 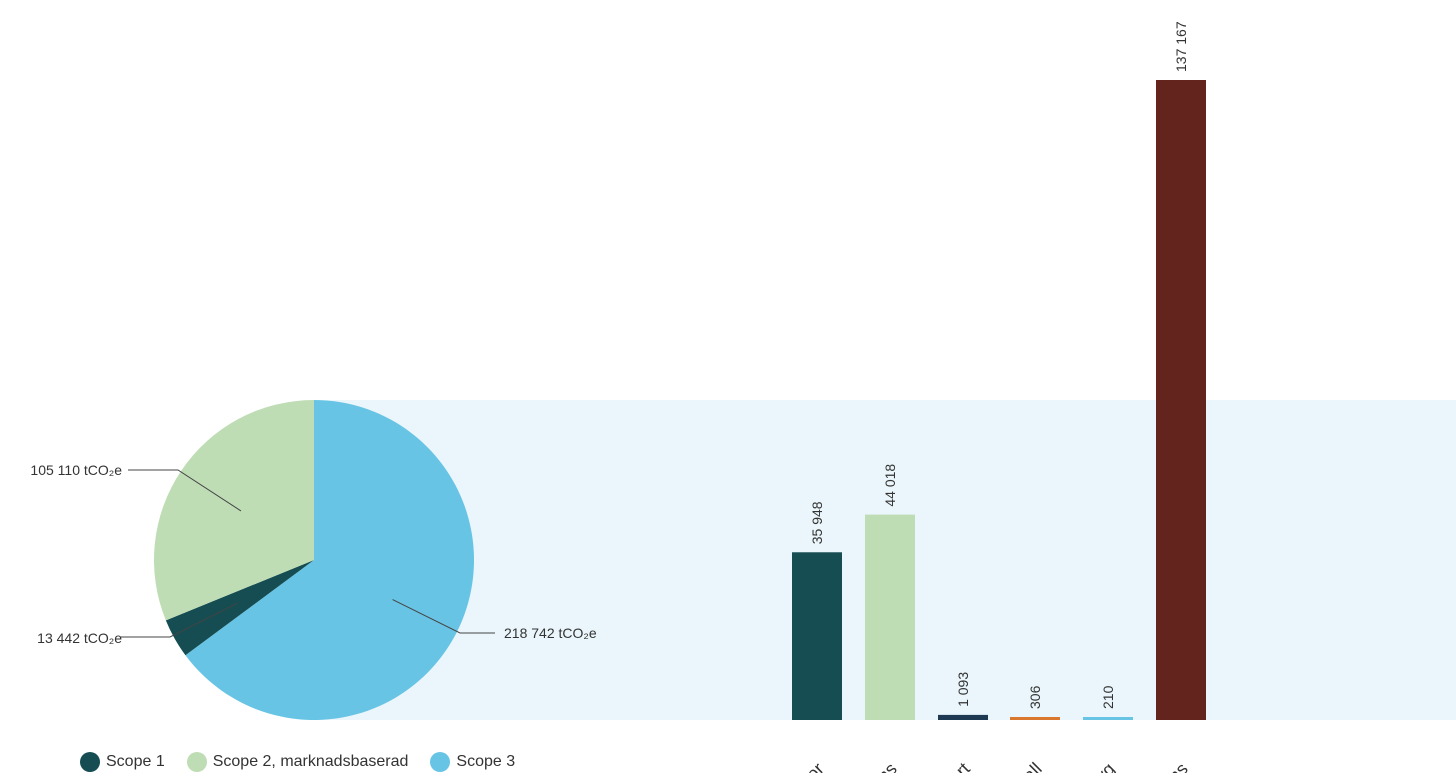 What do you see at coordinates (959, 766) in the screenshot?
I see `bar-category-label: ort` at bounding box center [959, 766].